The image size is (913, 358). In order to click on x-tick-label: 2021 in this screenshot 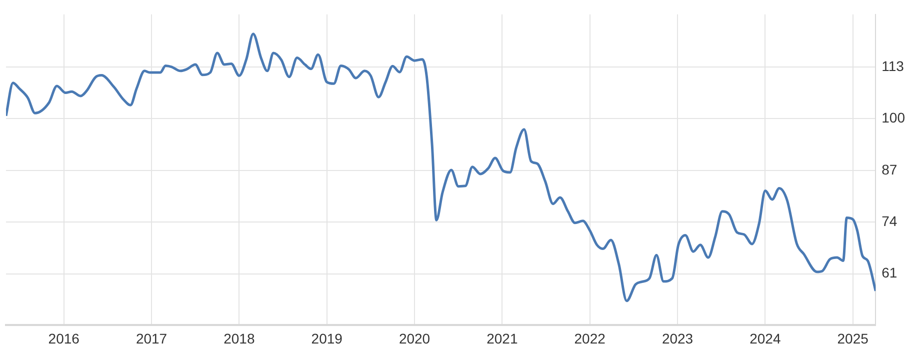, I will do `click(502, 338)`.